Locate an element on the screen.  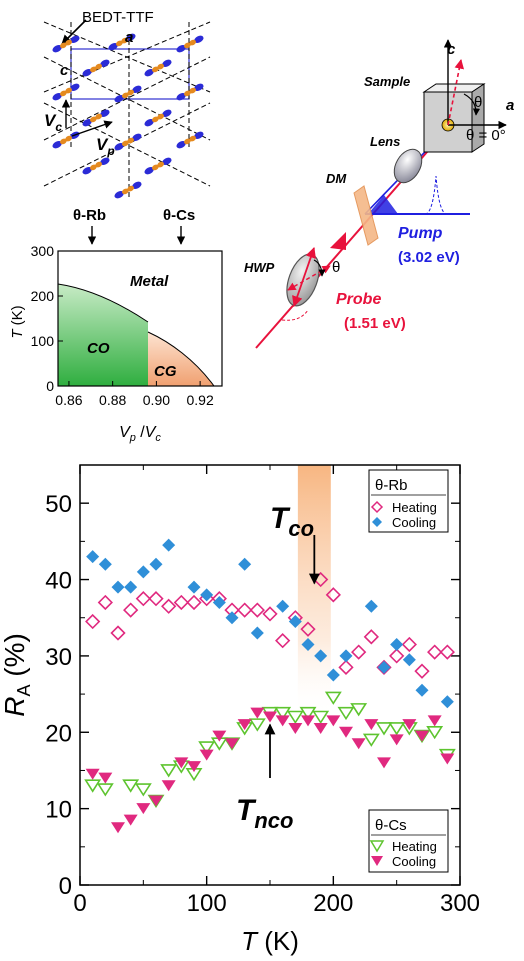
phase-xtick-label: 0.86 is located at coordinates (68, 400).